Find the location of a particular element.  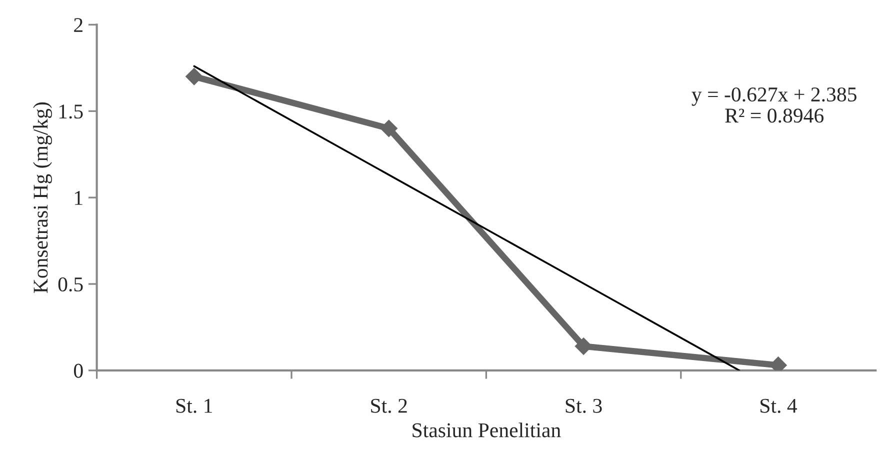

x-axis-title: Stasiun Penelitian is located at coordinates (486, 430).